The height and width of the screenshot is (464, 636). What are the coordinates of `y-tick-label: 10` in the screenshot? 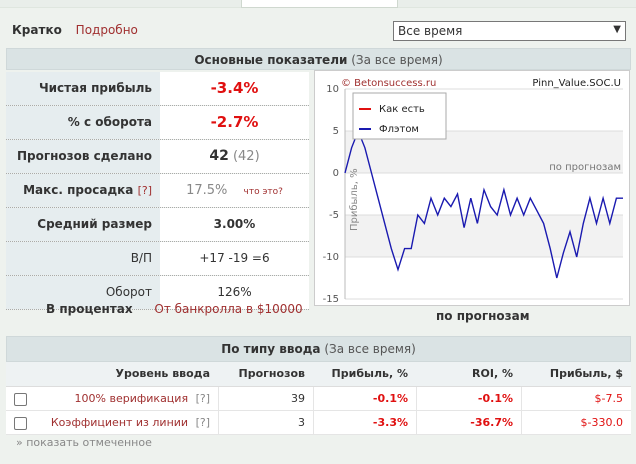 It's located at (332, 89).